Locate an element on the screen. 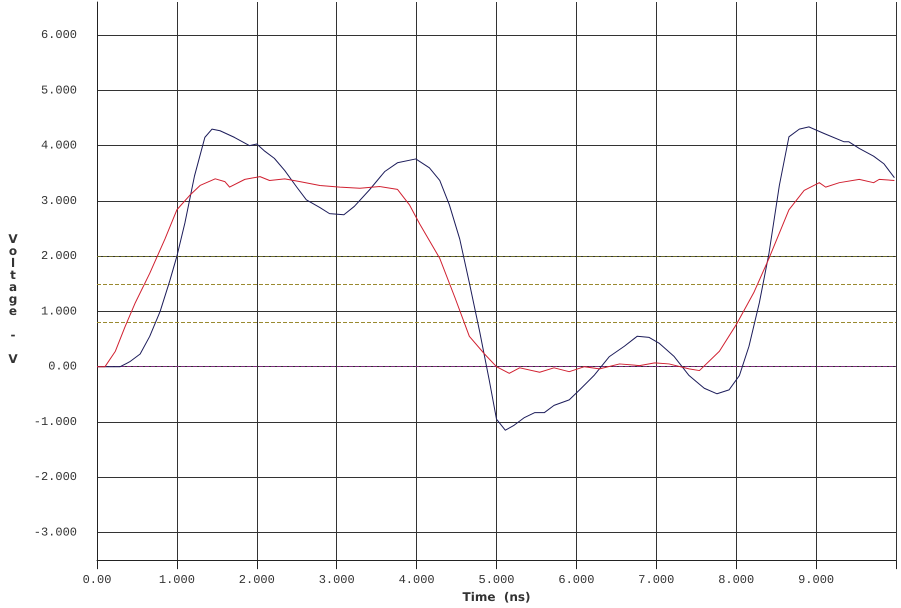  y-tick-label: 5.000 is located at coordinates (58, 90).